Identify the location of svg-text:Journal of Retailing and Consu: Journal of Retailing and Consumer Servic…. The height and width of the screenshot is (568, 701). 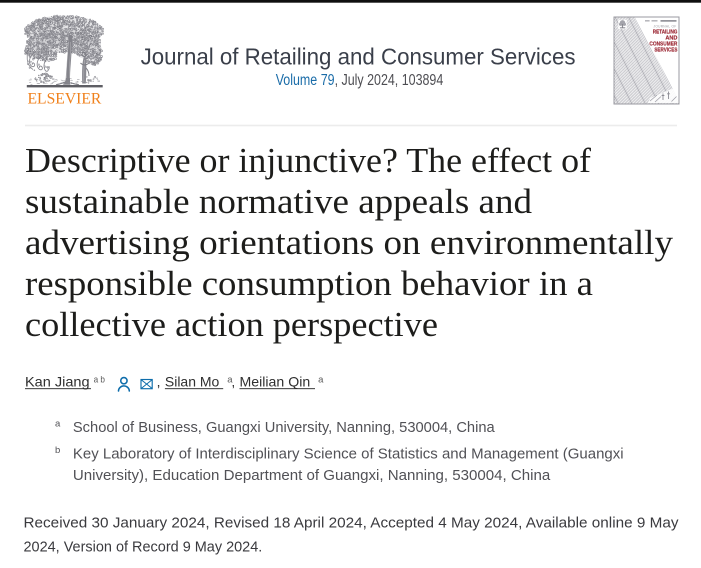
(358, 57).